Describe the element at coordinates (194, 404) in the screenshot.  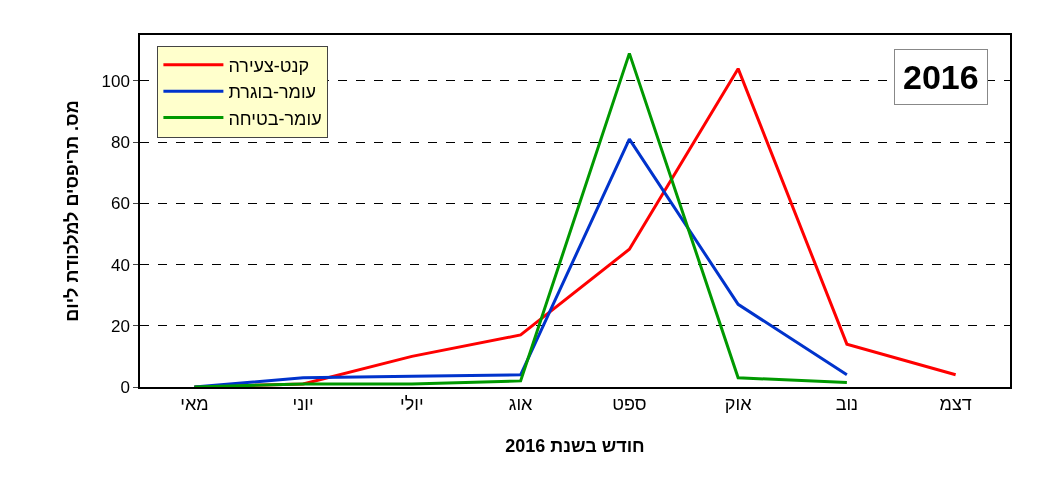
I see `x-tick-label: מאי` at that location.